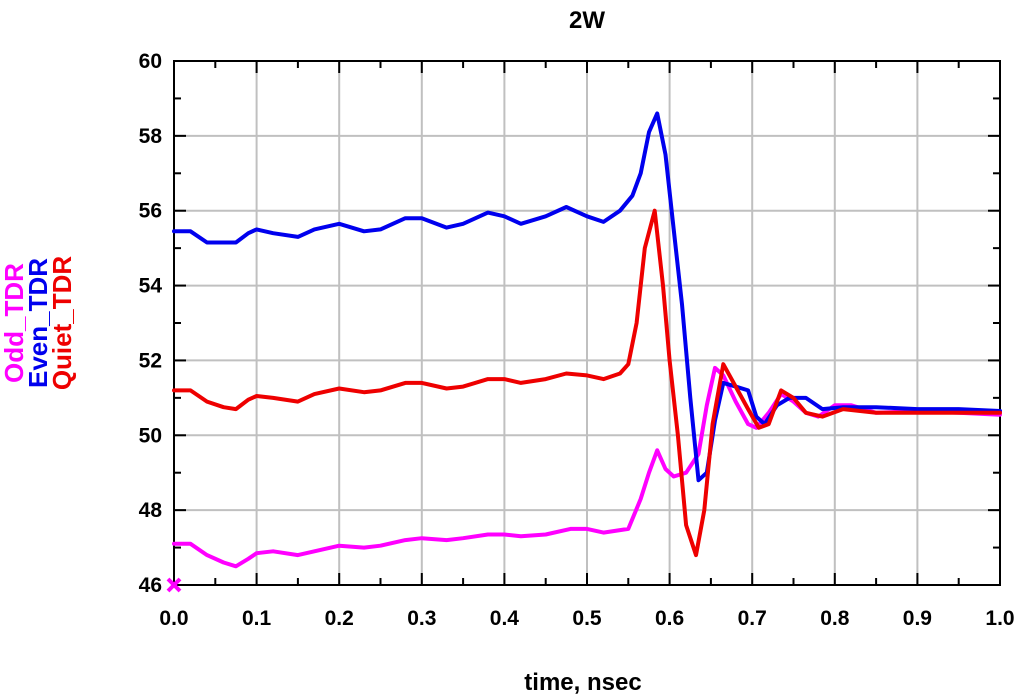 The height and width of the screenshot is (696, 1024). Describe the element at coordinates (173, 618) in the screenshot. I see `x-tick-label: 0.0` at that location.